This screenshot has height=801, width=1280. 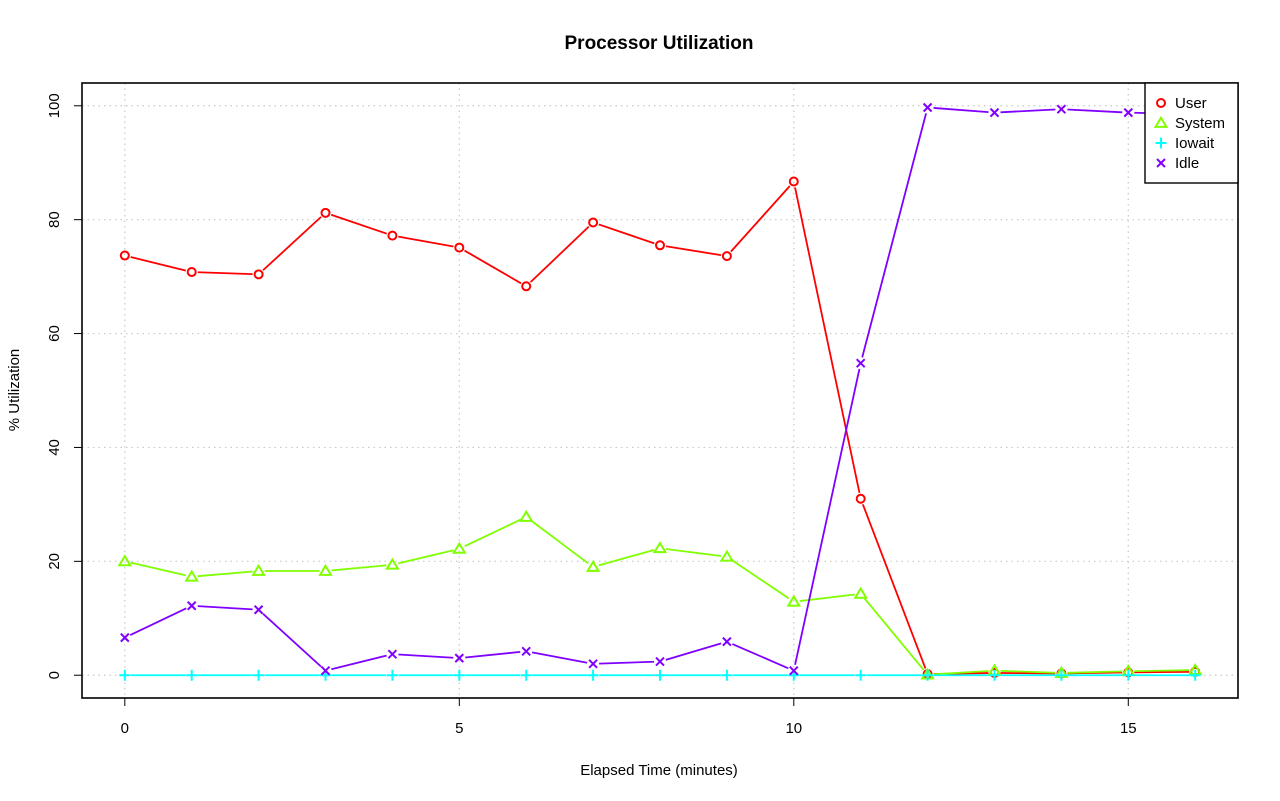 I want to click on series-iowait, so click(x=660, y=675).